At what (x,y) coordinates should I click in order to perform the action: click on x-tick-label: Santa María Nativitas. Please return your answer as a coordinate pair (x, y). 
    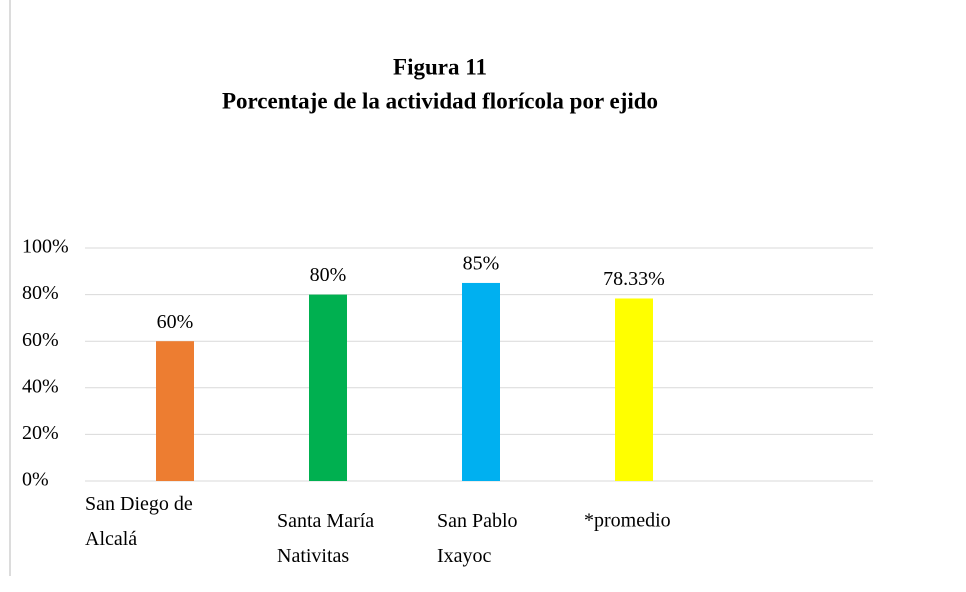
    Looking at the image, I should click on (325, 538).